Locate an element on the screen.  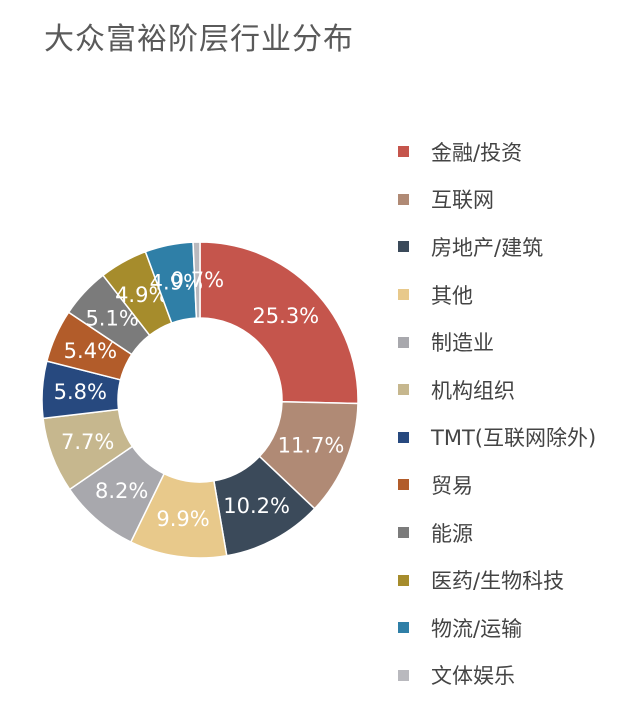
legend-label: 房地产/建筑 is located at coordinates (487, 247).